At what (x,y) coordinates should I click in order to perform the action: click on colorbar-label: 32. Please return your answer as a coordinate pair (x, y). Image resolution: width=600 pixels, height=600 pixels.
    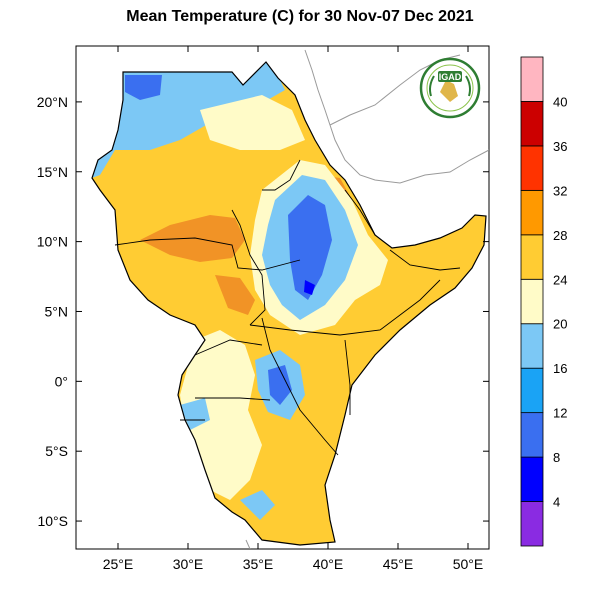
    Looking at the image, I should click on (560, 190).